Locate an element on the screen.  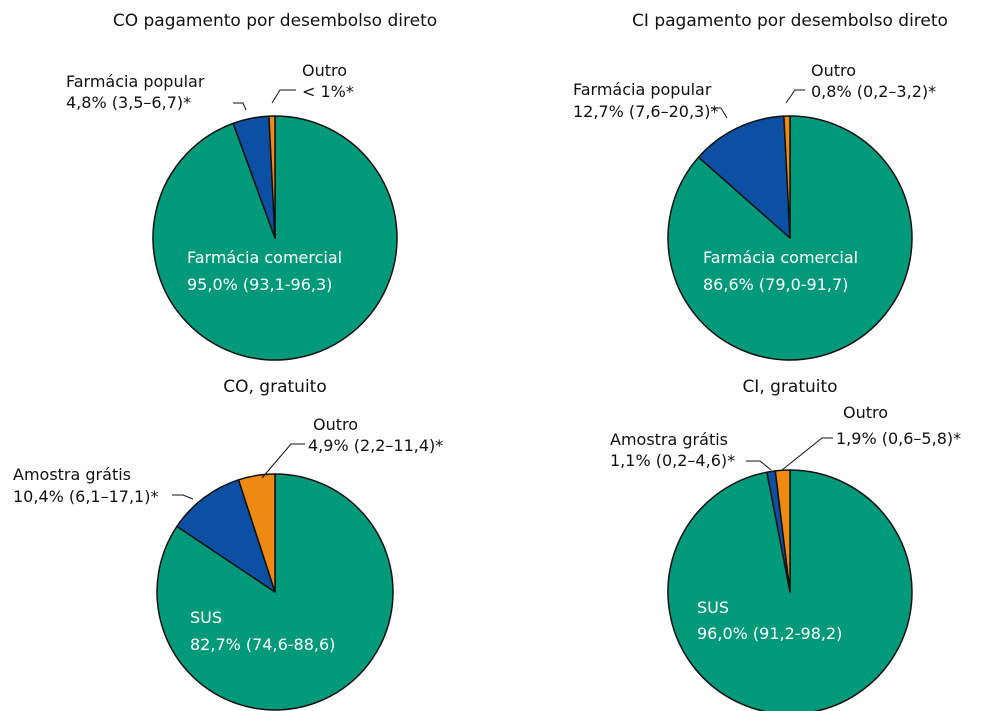
slice-label-sus: 82,7% (74,6-88,6) is located at coordinates (262, 644).